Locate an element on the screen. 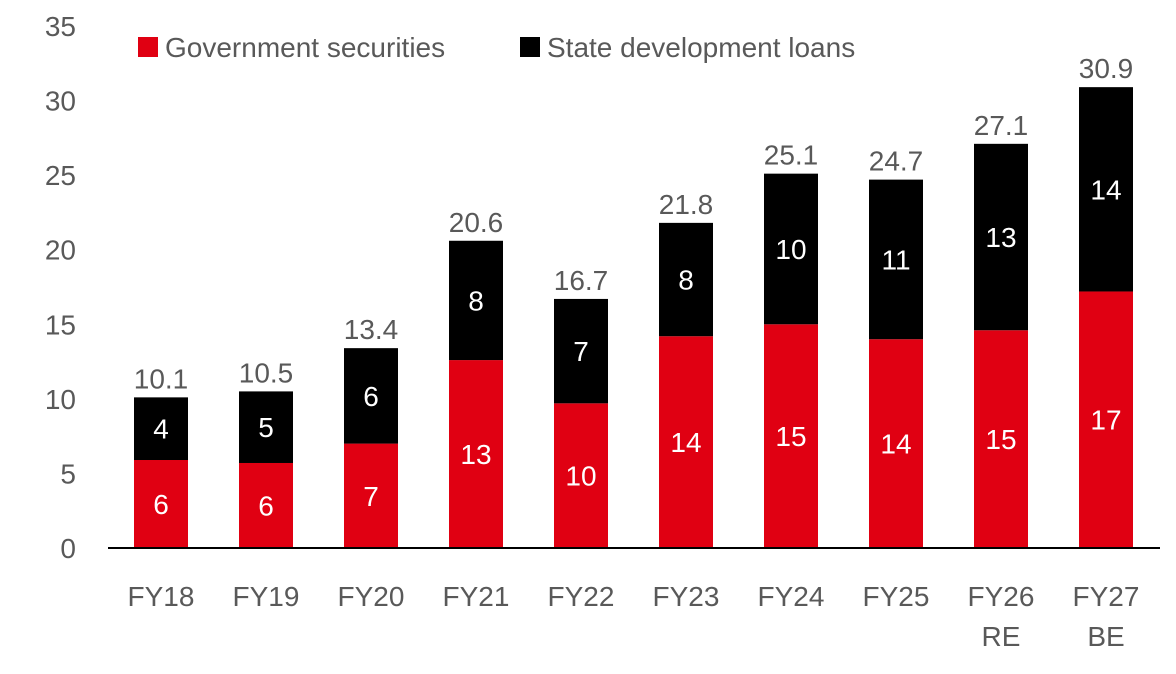 The width and height of the screenshot is (1176, 674). legend-label: Government securities is located at coordinates (305, 47).